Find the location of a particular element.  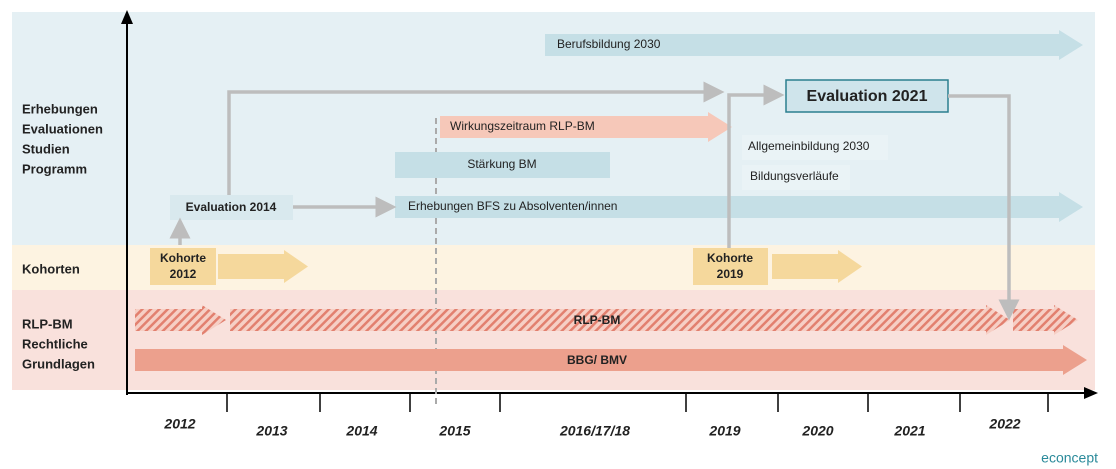

year-label: 2015 is located at coordinates (454, 431).